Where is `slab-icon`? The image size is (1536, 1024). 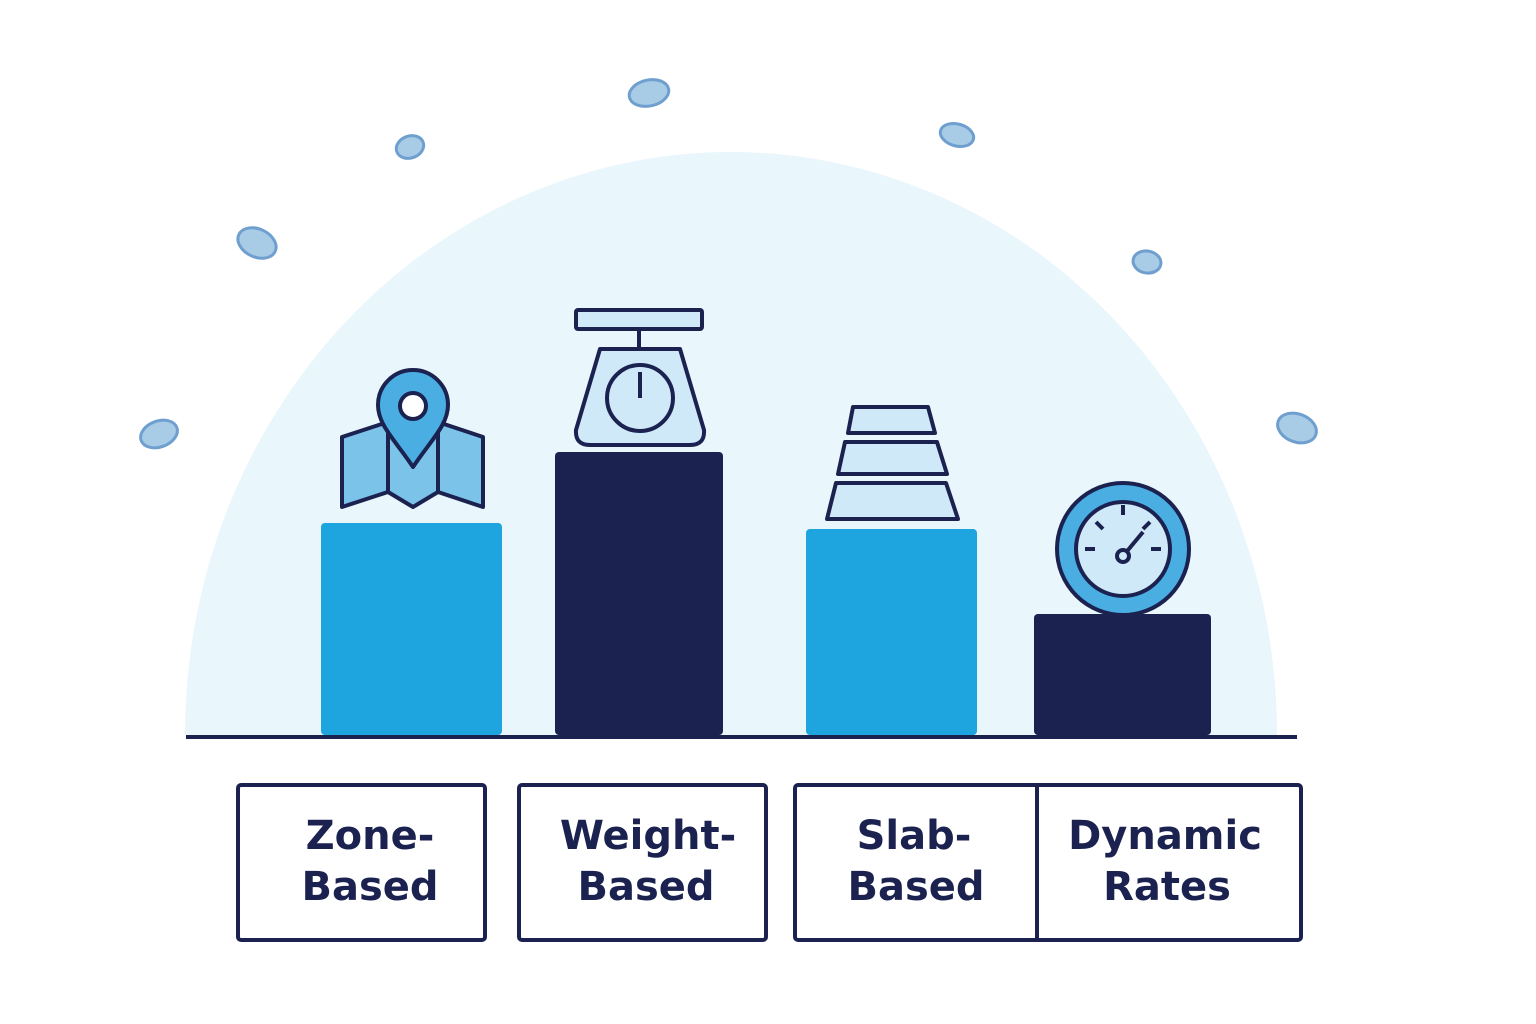 slab-icon is located at coordinates (892, 463).